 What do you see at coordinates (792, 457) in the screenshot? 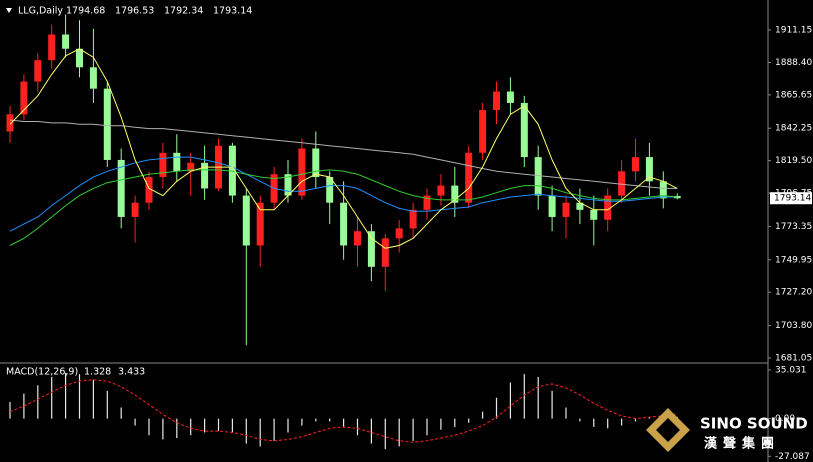
I see `y-tick-label: -27.087` at bounding box center [792, 457].